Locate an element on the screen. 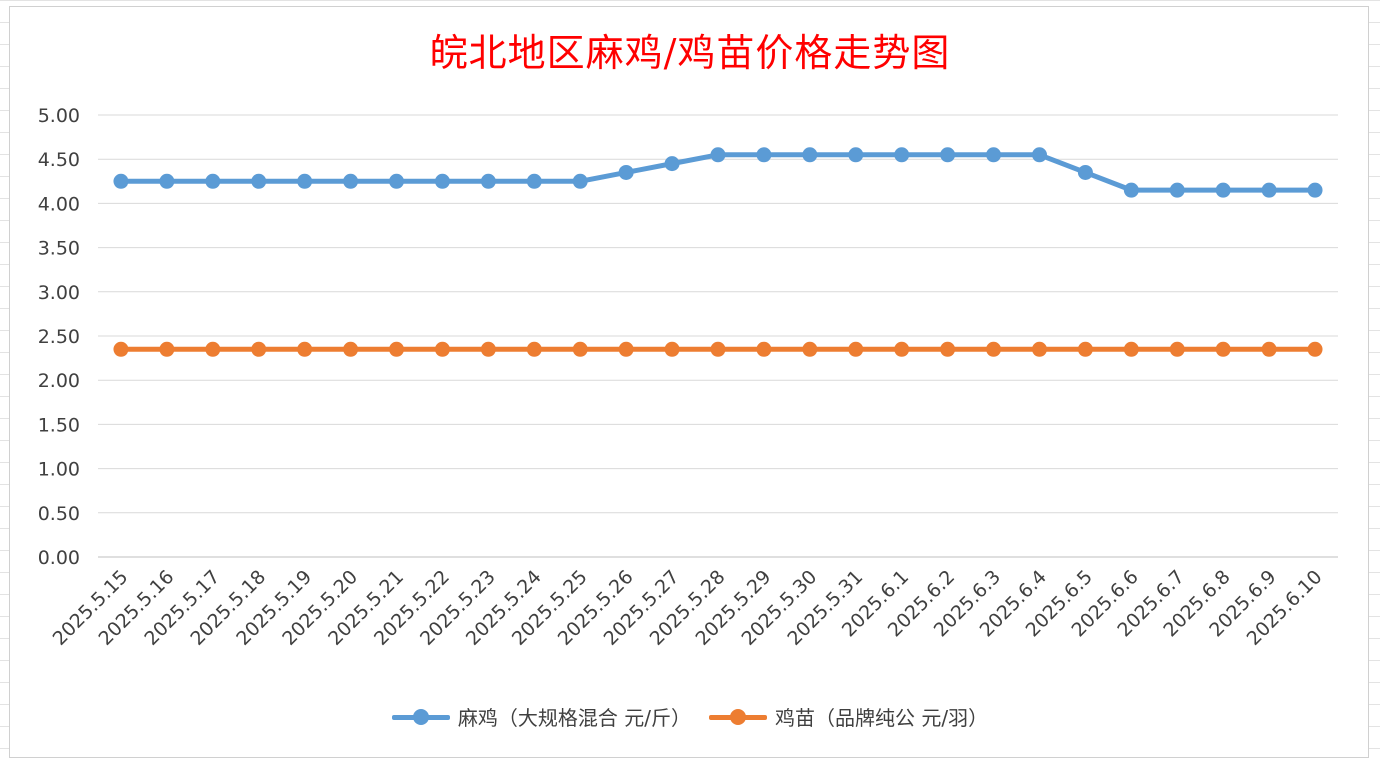 The height and width of the screenshot is (765, 1380). chart-title: 皖北地区麻鸡/鸡苗价格走势图 is located at coordinates (690, 53).